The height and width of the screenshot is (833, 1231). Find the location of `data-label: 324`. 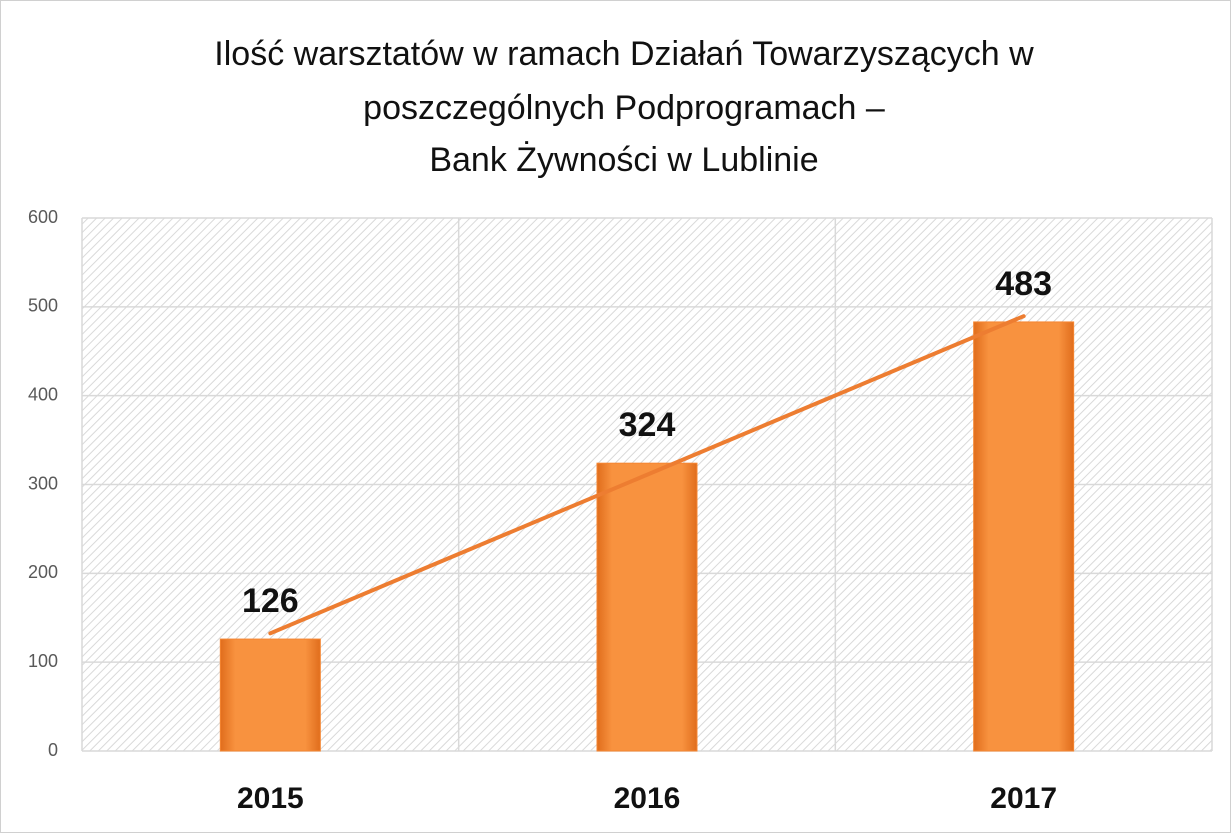

data-label: 324 is located at coordinates (647, 425).